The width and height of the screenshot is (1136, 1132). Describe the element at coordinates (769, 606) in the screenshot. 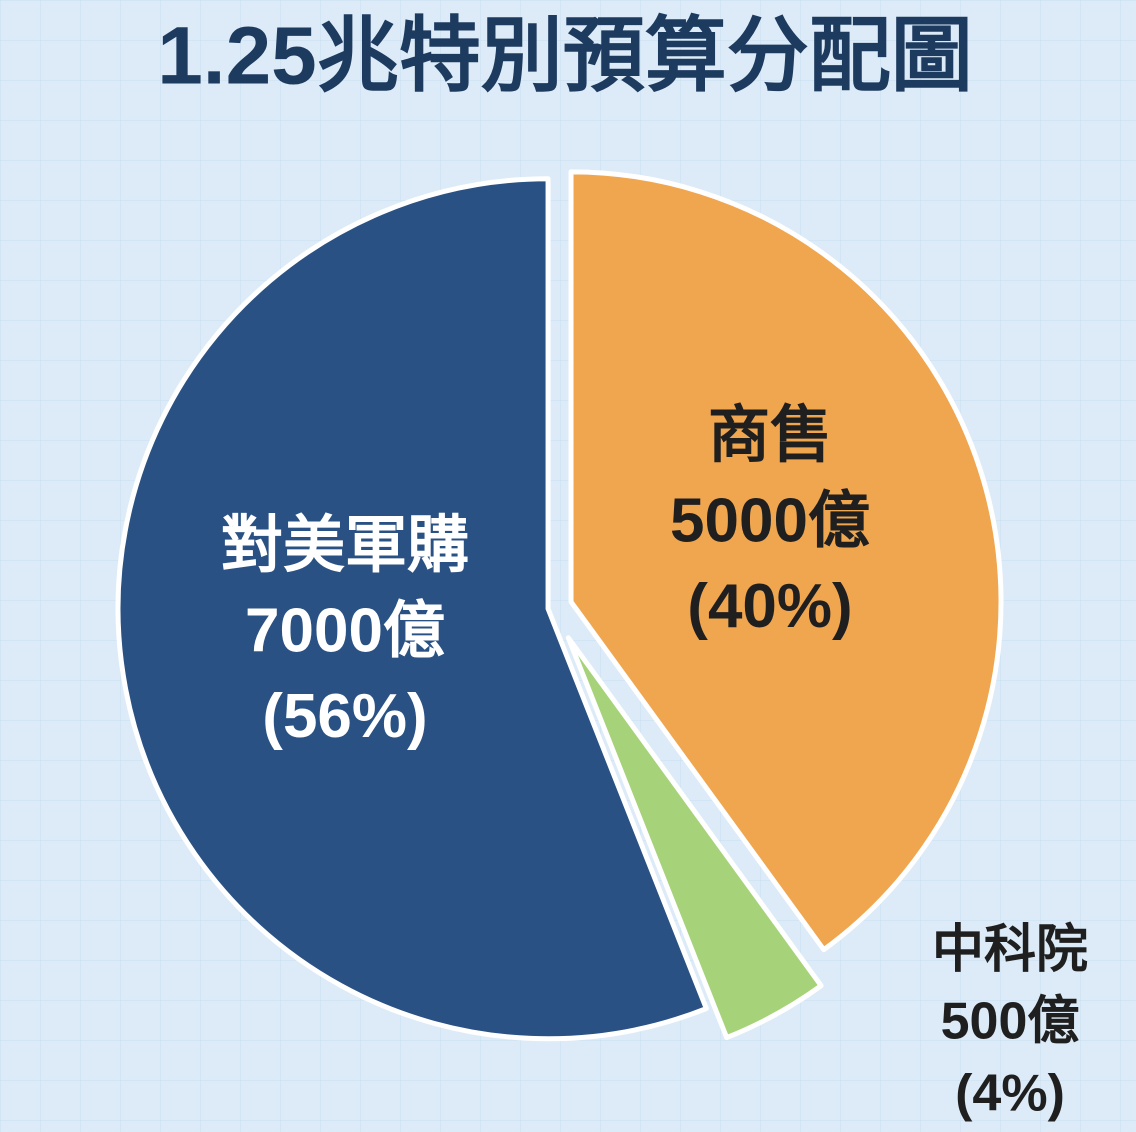

I see `percent-label: (40%)` at that location.